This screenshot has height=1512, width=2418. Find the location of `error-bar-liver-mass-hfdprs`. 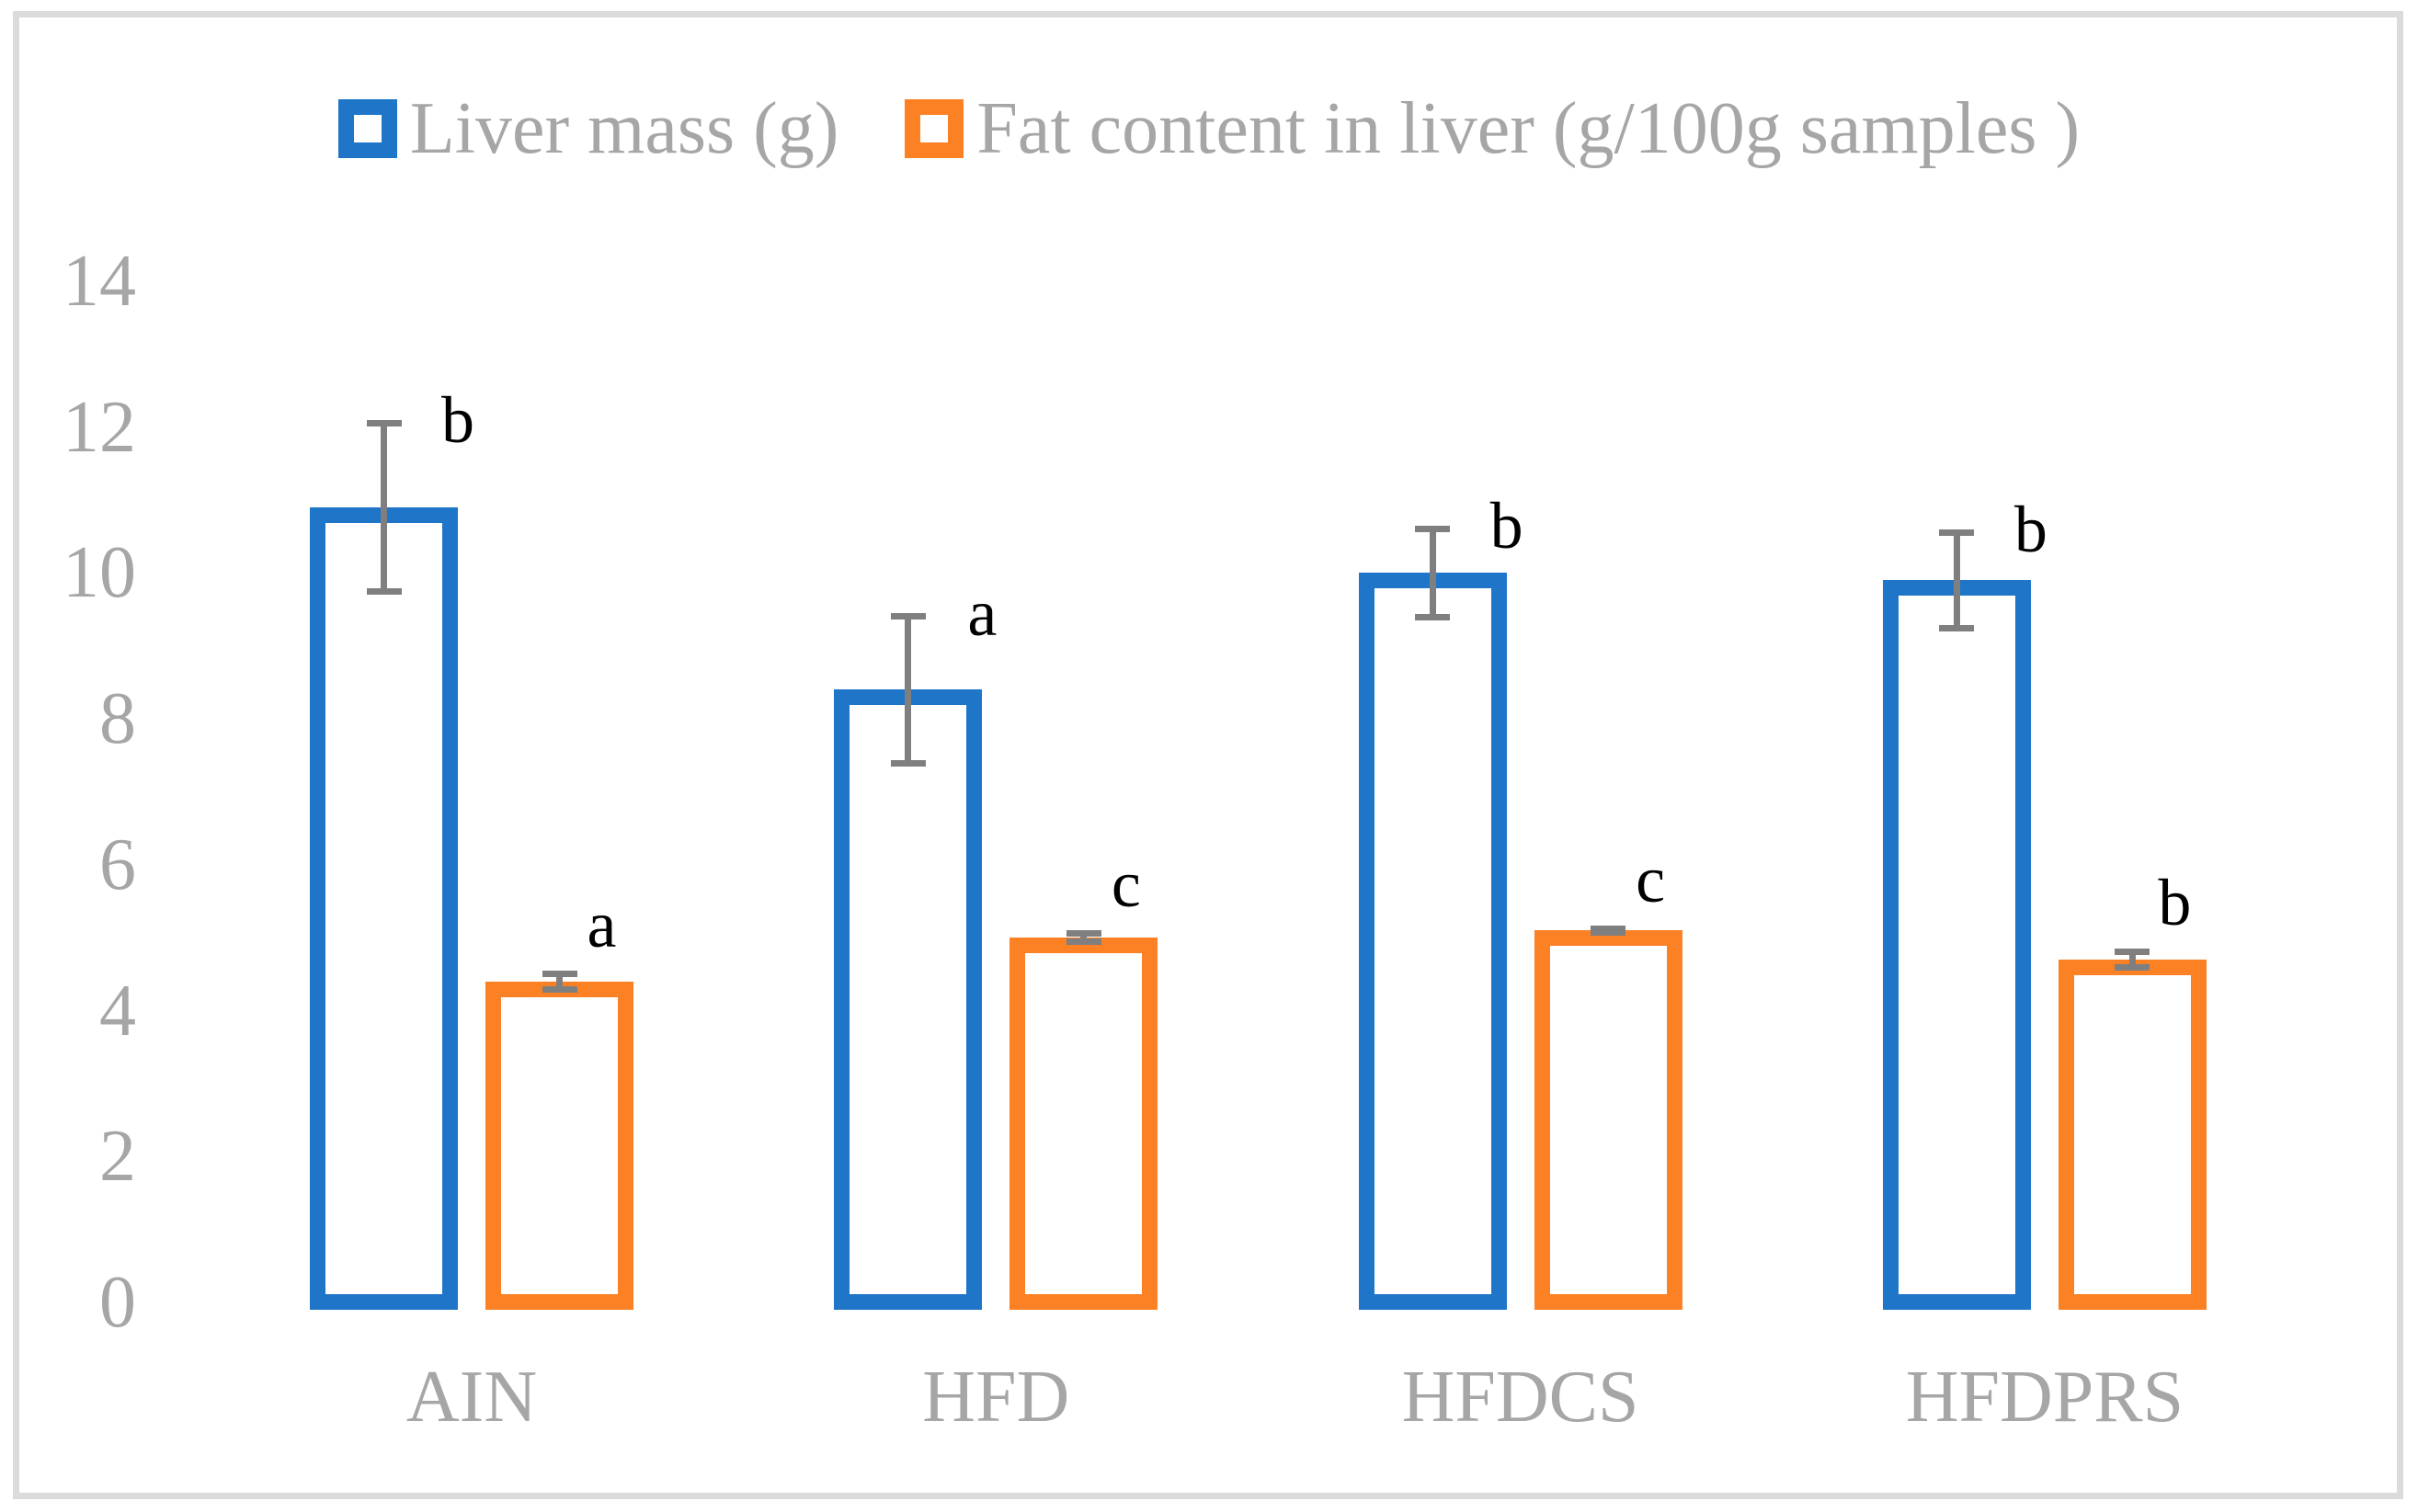

error-bar-liver-mass-hfdprs is located at coordinates (1957, 580).